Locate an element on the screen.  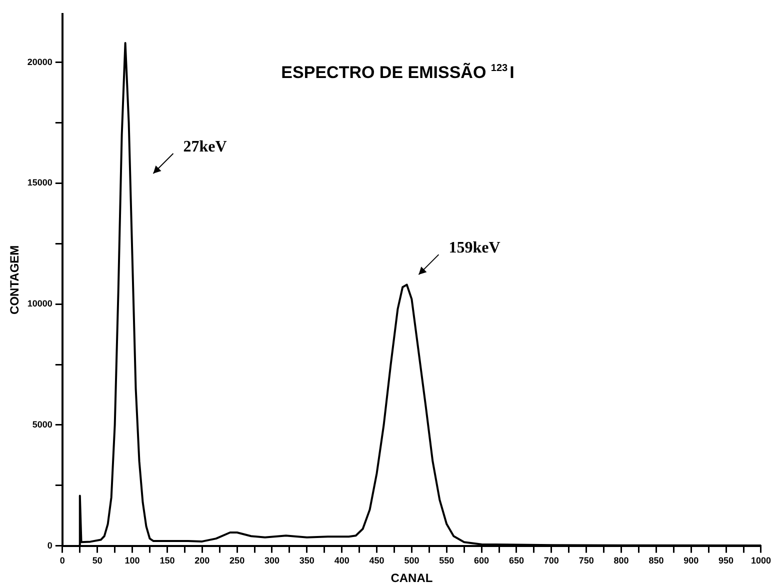
y-tick-label: 15000 is located at coordinates (39, 183).